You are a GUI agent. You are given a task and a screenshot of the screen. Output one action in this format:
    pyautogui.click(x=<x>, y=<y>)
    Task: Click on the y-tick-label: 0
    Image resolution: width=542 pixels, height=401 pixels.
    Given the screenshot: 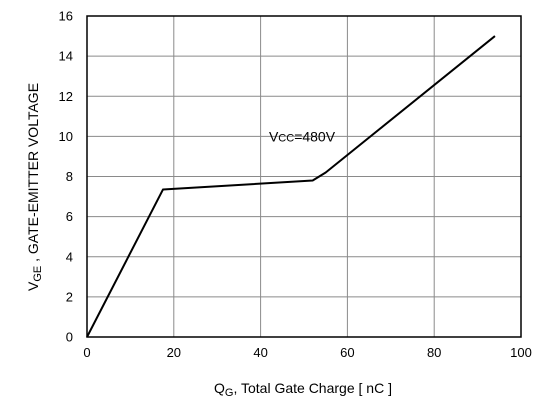 What is the action you would take?
    pyautogui.click(x=69, y=337)
    